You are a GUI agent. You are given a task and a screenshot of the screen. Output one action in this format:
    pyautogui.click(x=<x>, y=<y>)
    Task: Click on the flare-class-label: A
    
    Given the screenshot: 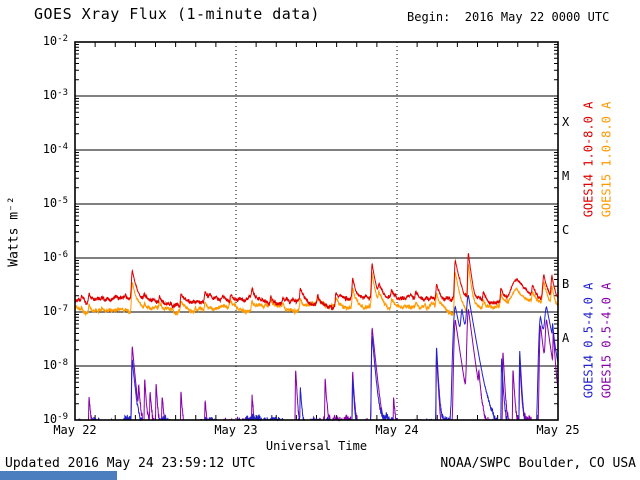 What is the action you would take?
    pyautogui.click(x=566, y=338)
    